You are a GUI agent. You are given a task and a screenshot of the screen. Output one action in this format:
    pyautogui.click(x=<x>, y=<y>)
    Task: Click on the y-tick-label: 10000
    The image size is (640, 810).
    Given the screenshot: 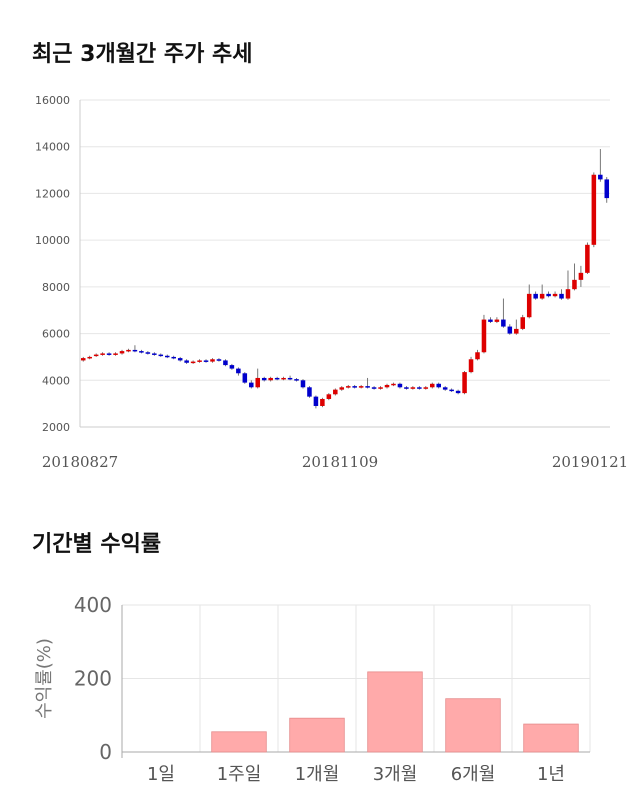 What is the action you would take?
    pyautogui.click(x=52, y=240)
    